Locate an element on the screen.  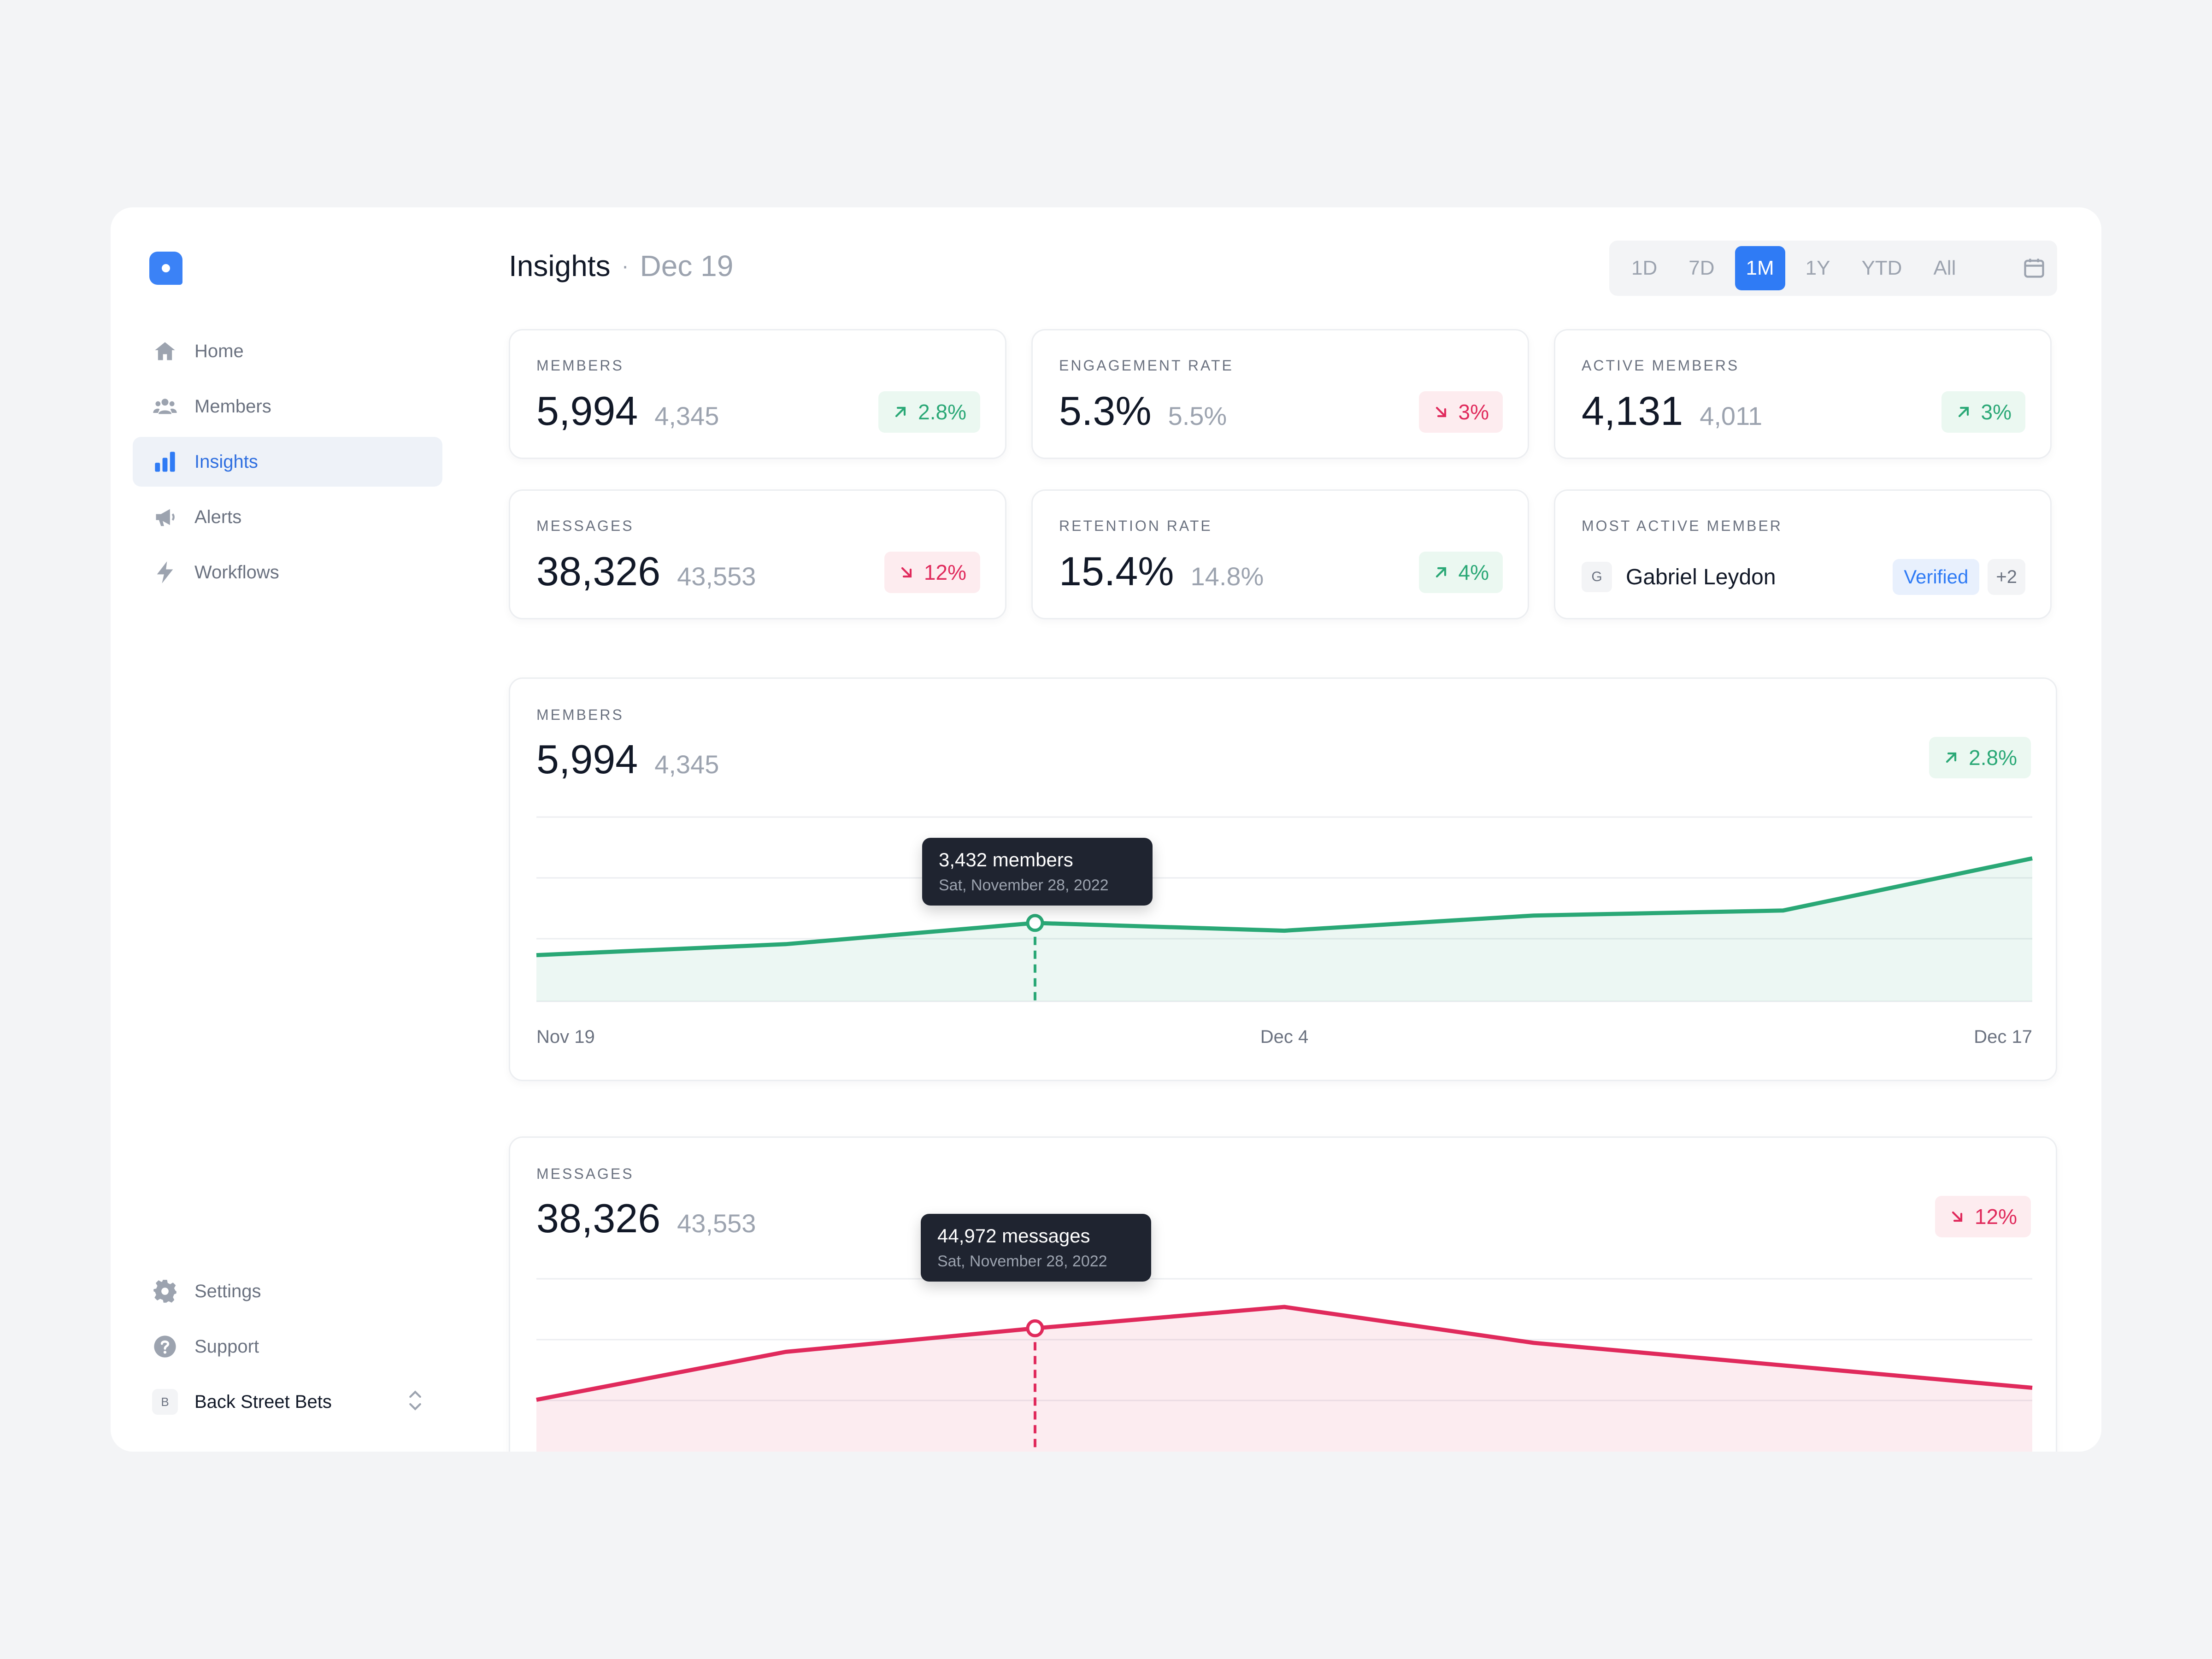
help-icon is located at coordinates (165, 1346).